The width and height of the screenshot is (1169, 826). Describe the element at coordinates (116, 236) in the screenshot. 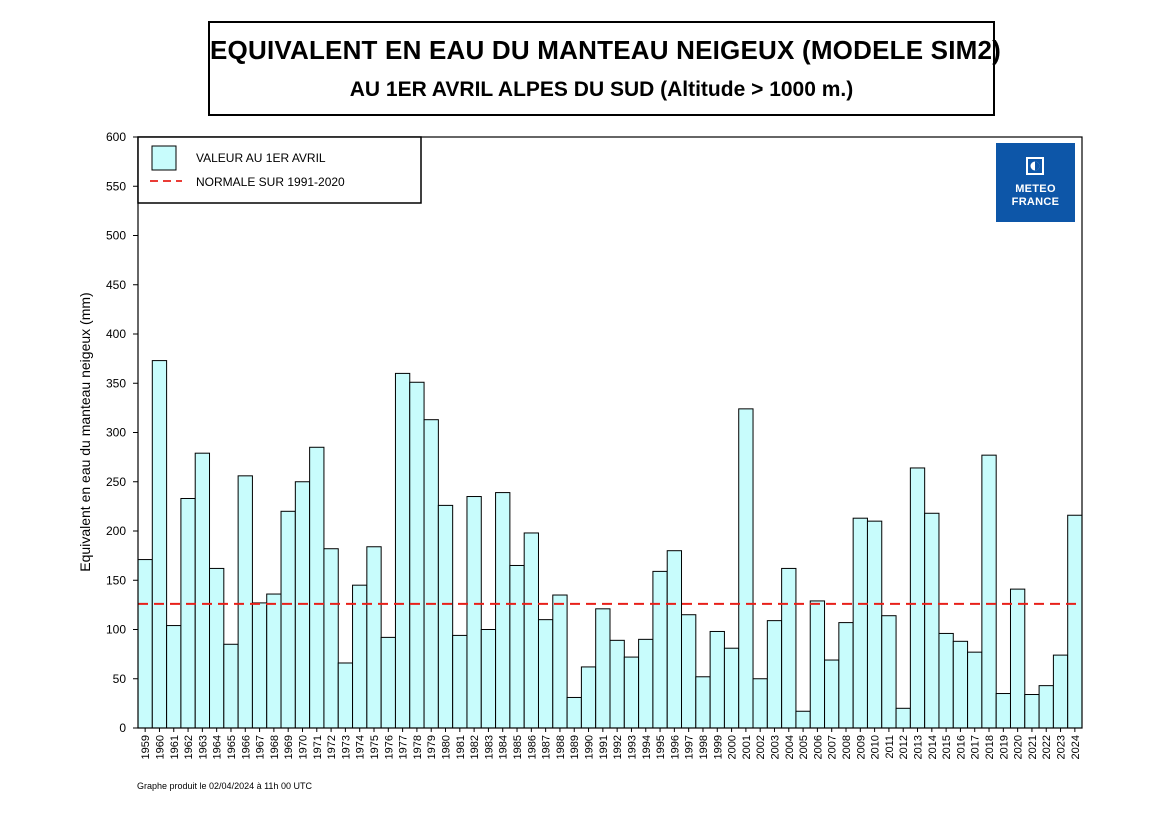

I see `y-tick-label: 500` at that location.